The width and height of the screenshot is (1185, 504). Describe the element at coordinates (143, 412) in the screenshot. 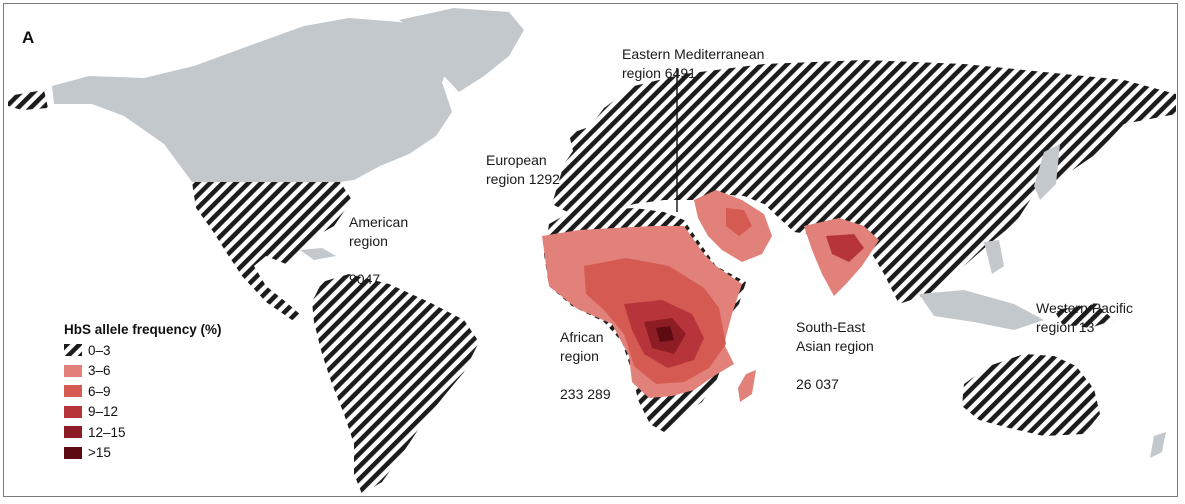

I see `legend-item: 9–12` at that location.